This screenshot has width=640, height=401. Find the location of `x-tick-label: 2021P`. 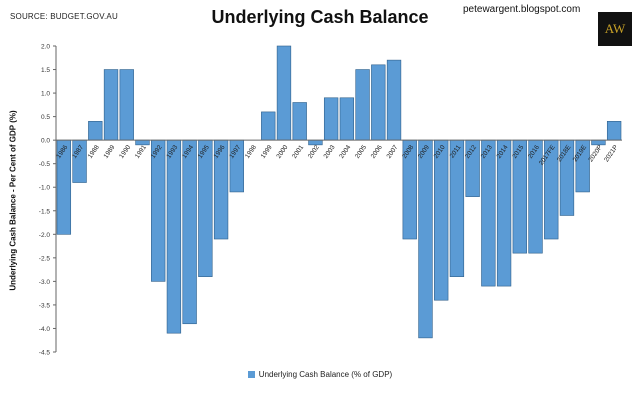

x-tick-label: 2021P is located at coordinates (611, 153).